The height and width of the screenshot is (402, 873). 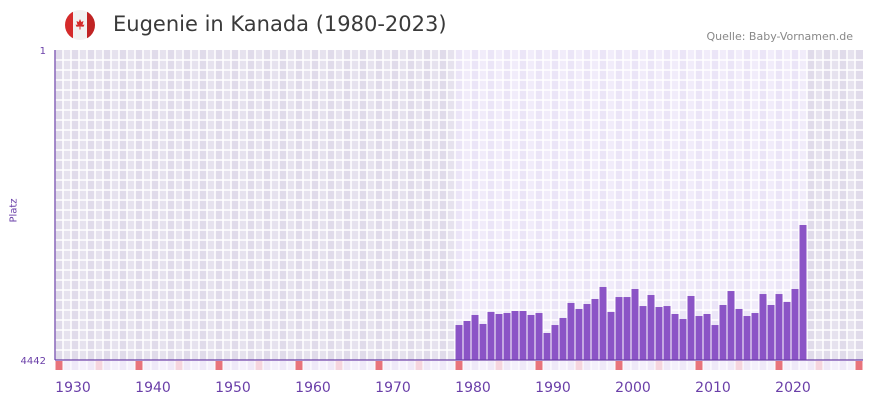 What do you see at coordinates (499, 336) in the screenshot?
I see `bar-1985` at bounding box center [499, 336].